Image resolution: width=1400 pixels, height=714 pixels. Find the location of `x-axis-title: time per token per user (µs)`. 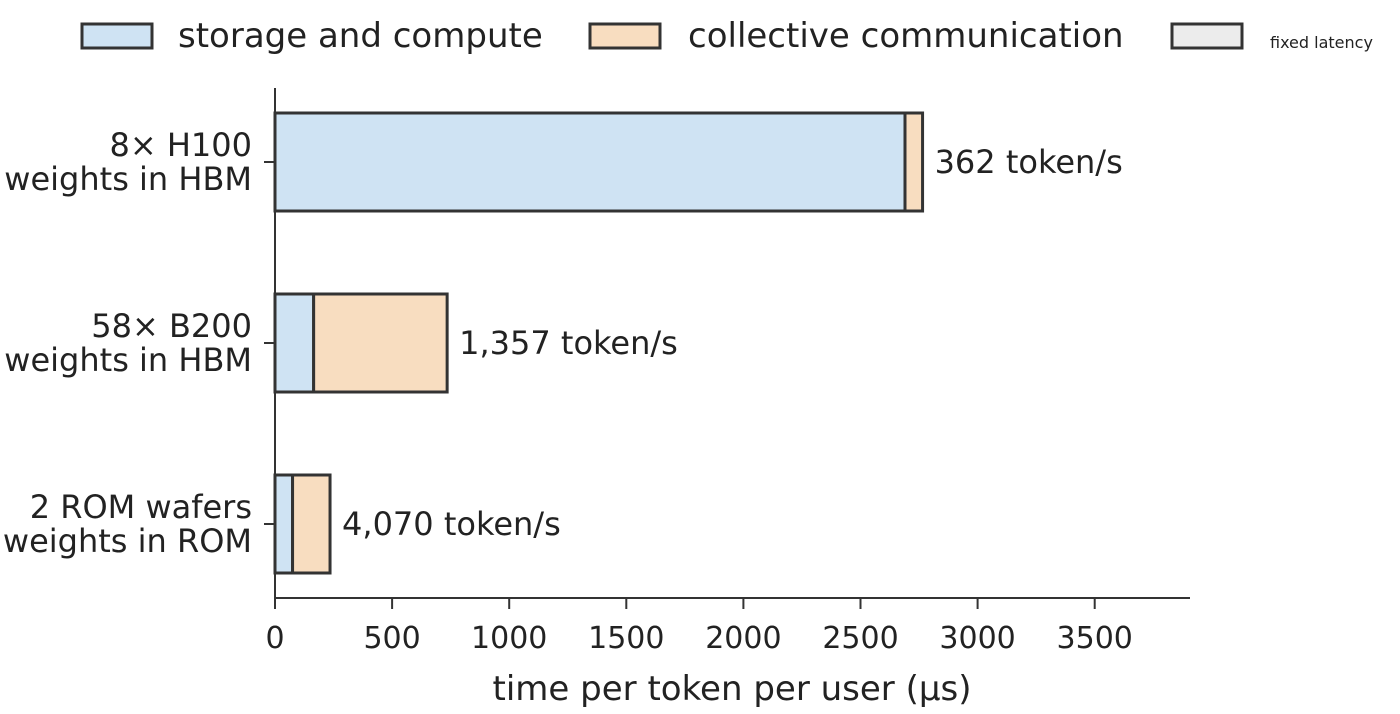

x-axis-title: time per token per user (µs) is located at coordinates (732, 689).